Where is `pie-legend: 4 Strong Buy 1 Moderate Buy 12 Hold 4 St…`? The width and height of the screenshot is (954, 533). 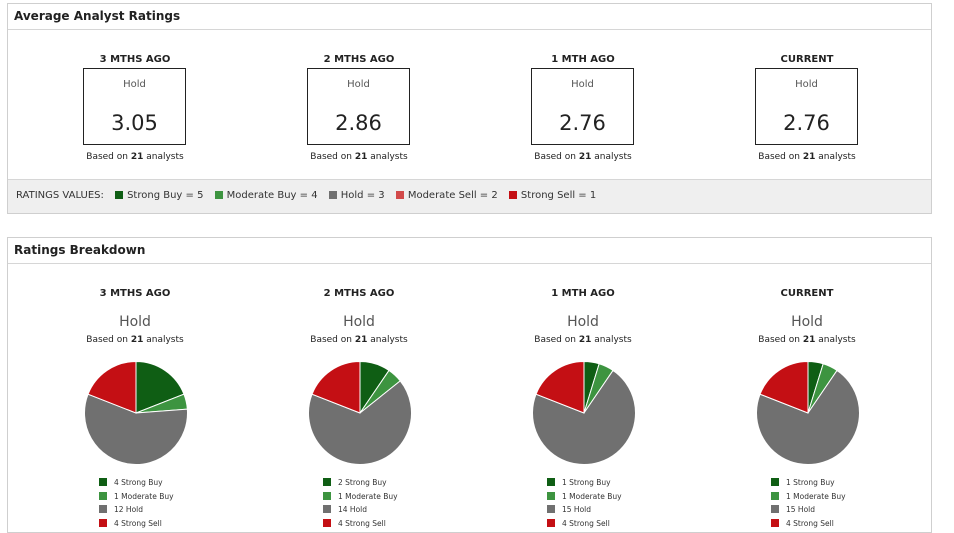
pie-legend: 4 Strong Buy 1 Moderate Buy 12 Hold 4 St… is located at coordinates (136, 503).